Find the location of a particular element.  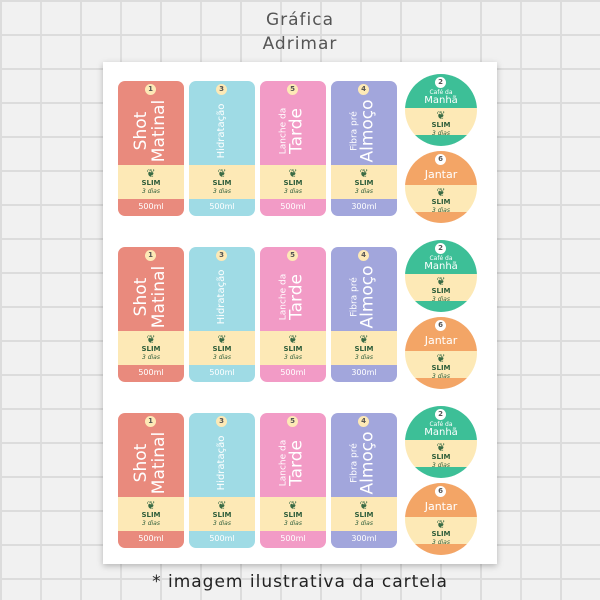

label-top: 3 Hidratação is located at coordinates (222, 289).